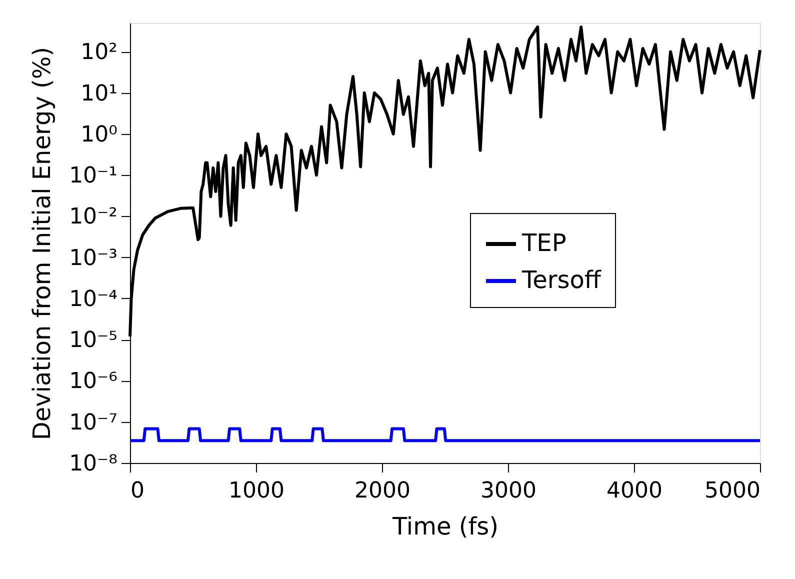 Image resolution: width=795 pixels, height=579 pixels. What do you see at coordinates (561, 280) in the screenshot?
I see `legend-label: Tersoff` at bounding box center [561, 280].